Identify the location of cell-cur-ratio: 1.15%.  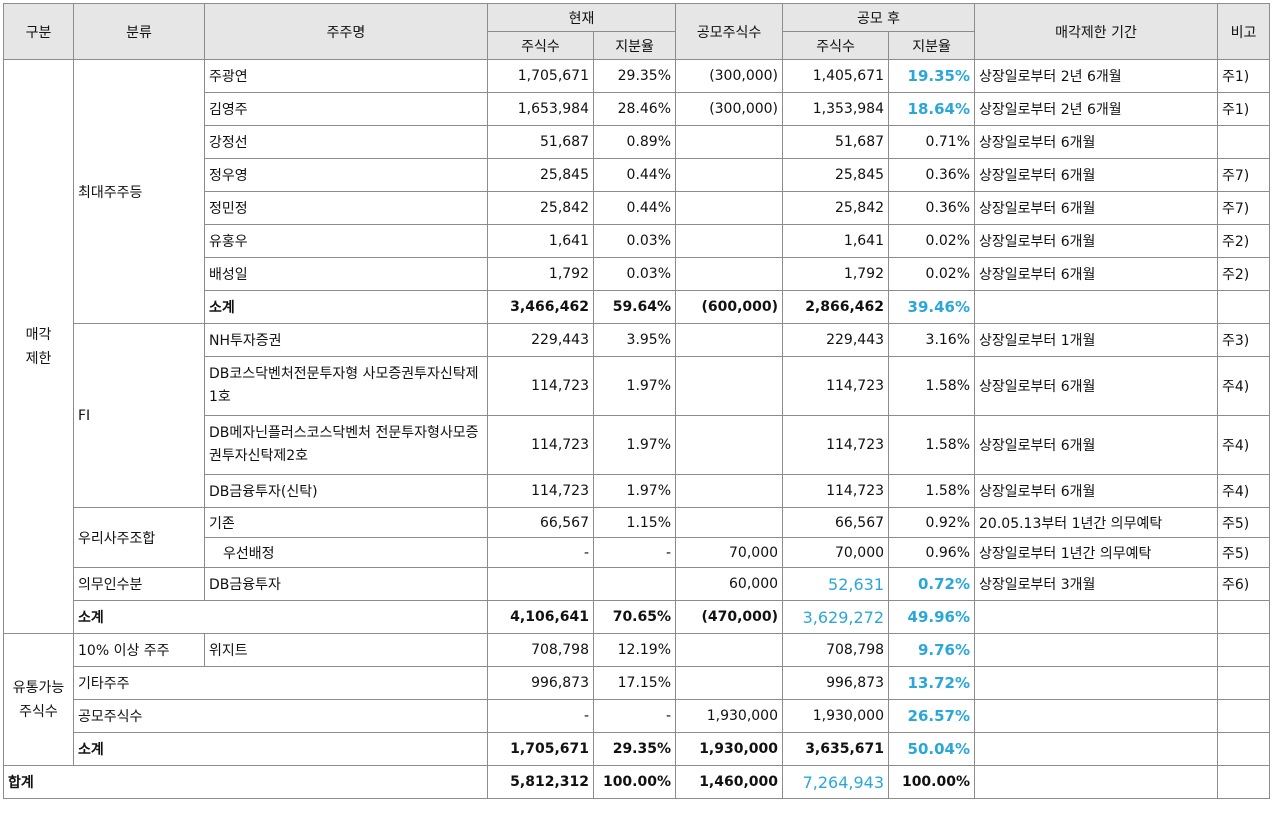
(634, 522).